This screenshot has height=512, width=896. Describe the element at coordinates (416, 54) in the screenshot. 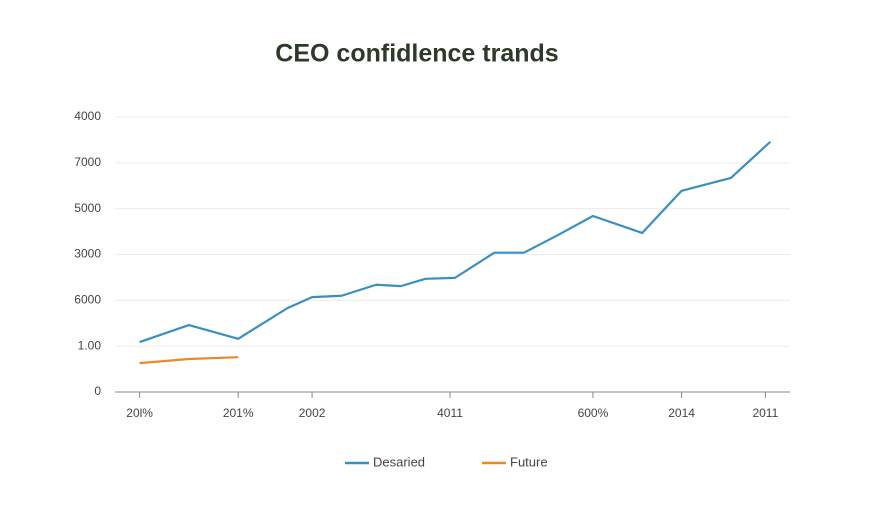

I see `chart-title: CEO confidlence trands` at that location.